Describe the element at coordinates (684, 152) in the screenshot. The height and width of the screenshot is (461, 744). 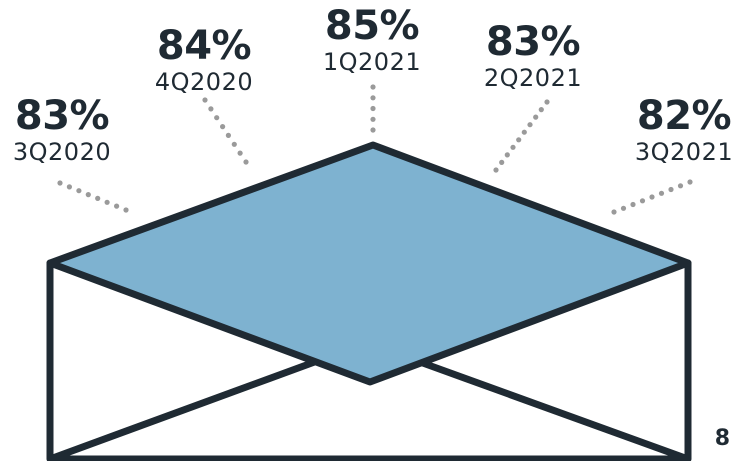
I see `period-label: 3Q2021` at that location.